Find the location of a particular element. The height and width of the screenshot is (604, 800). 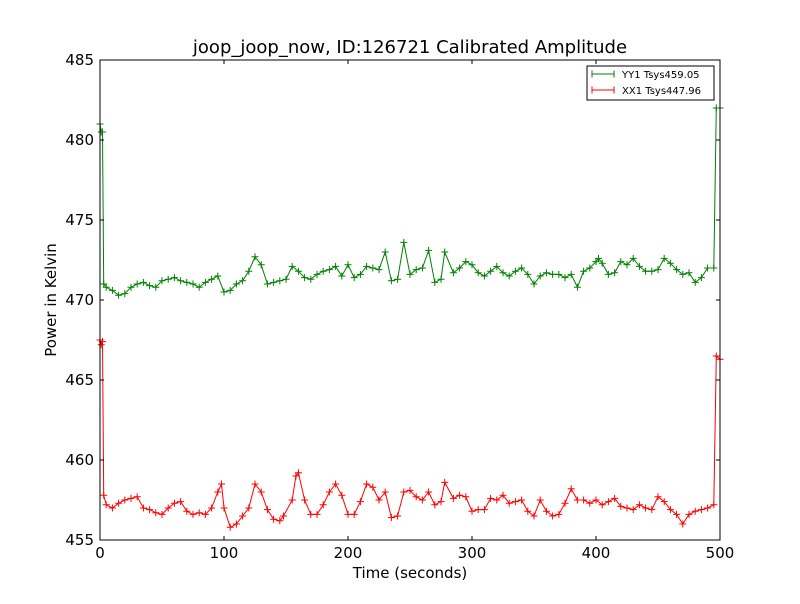

legend: YY1 Tsys459.05 XX1 Tsys447.96 is located at coordinates (650, 83).